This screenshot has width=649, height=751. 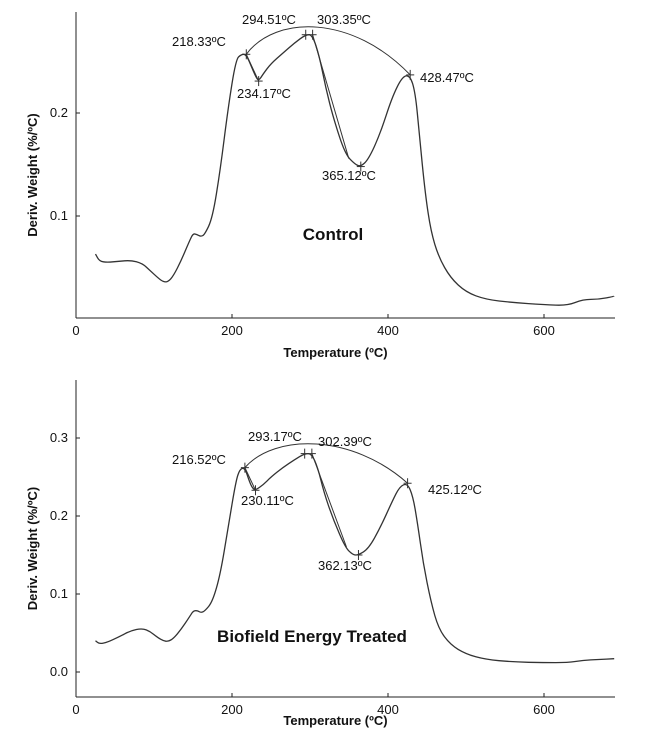 I want to click on panel1-baseline-arc, so click(x=328, y=51).